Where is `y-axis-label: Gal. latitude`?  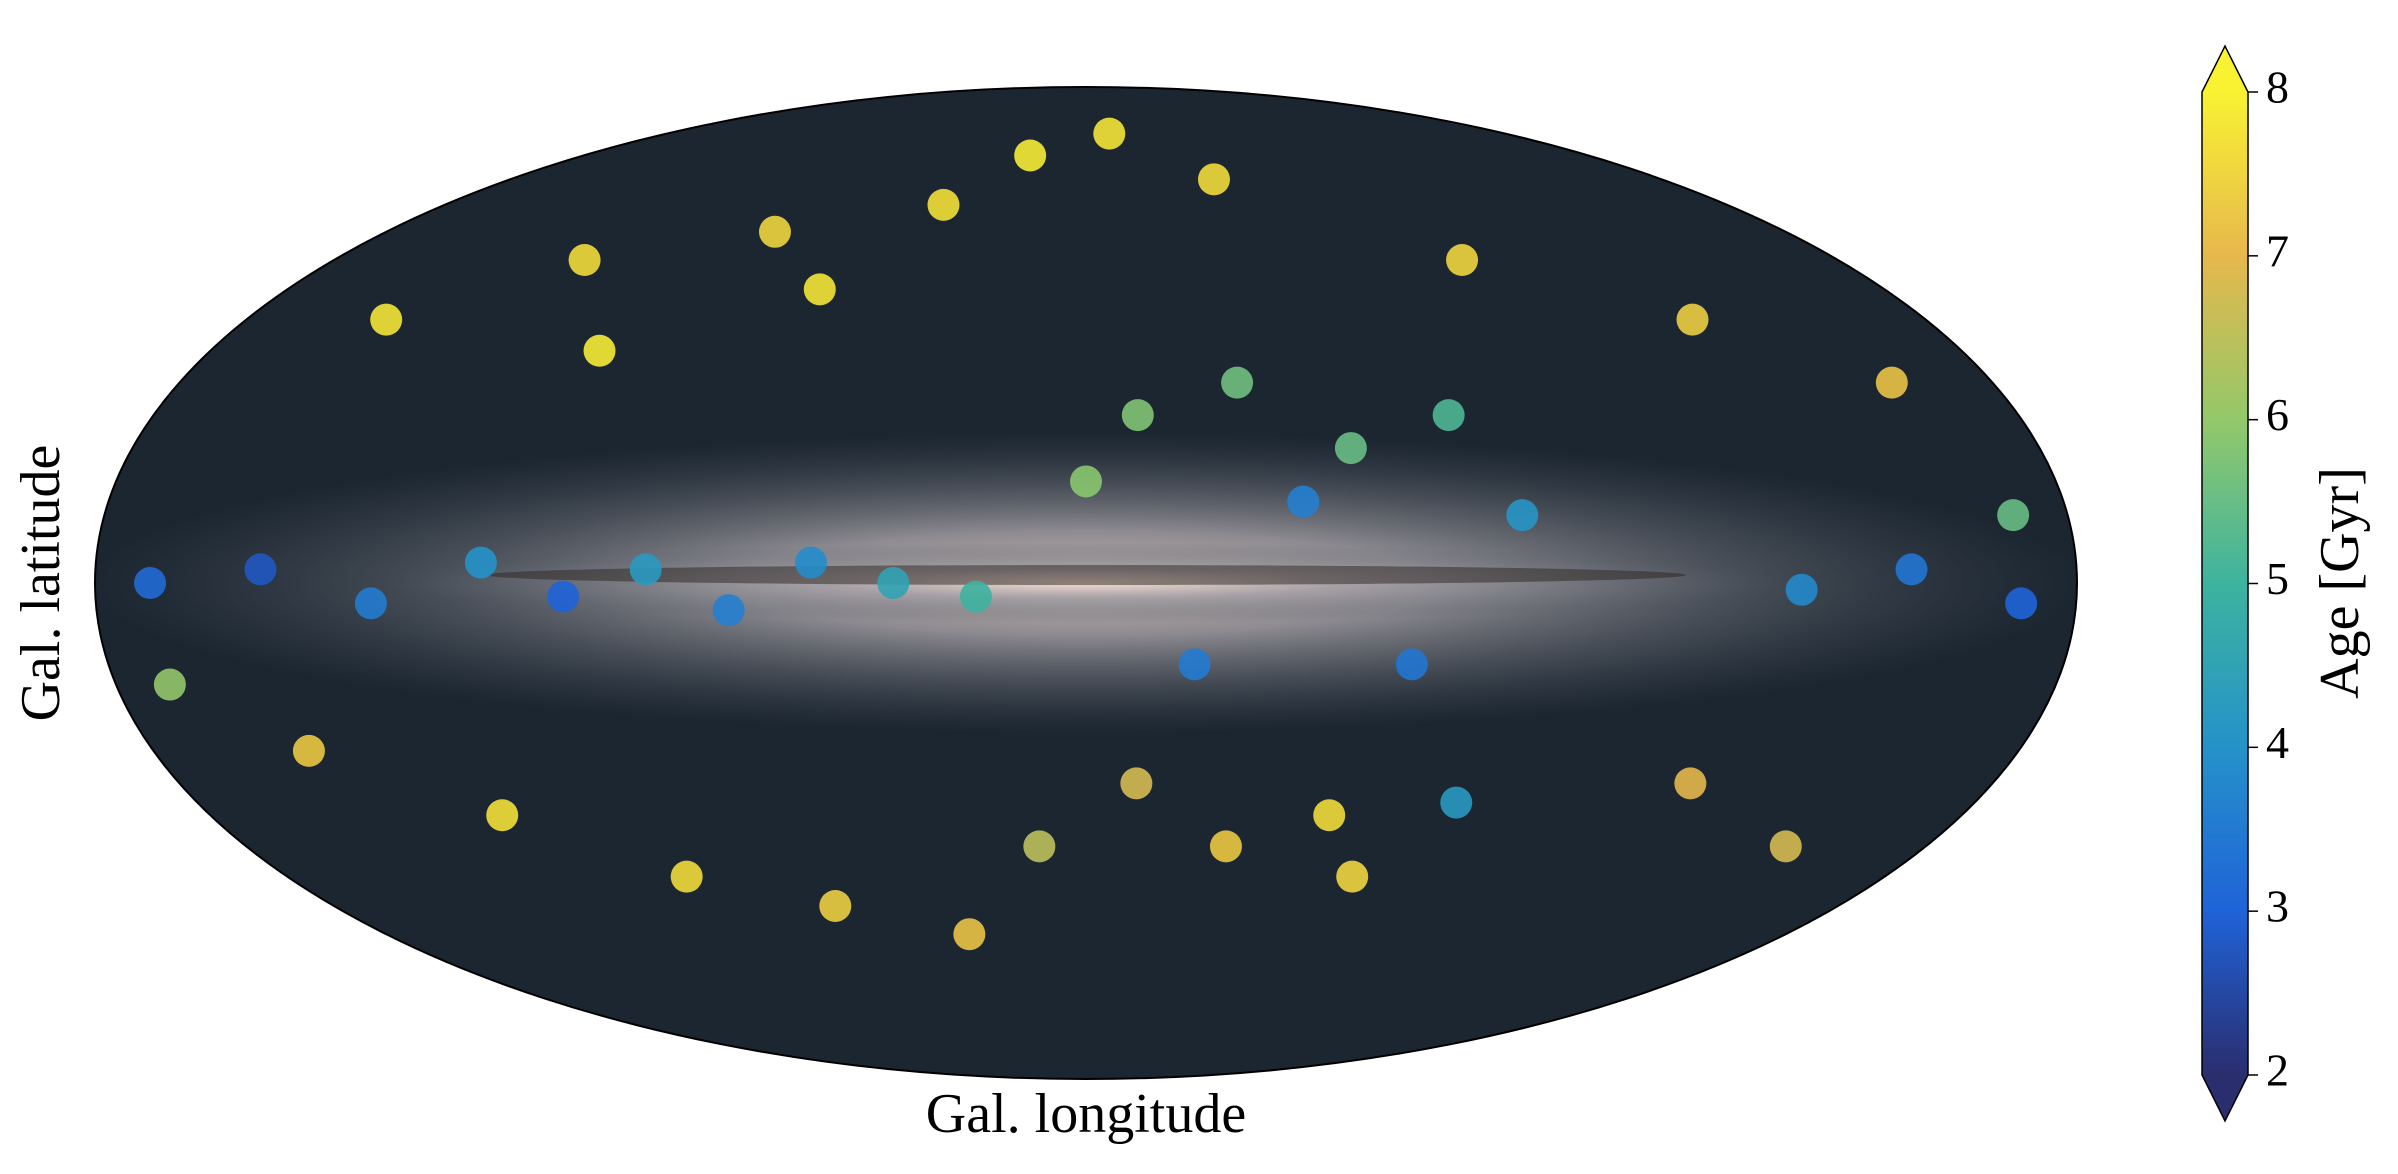
y-axis-label: Gal. latitude is located at coordinates (41, 583).